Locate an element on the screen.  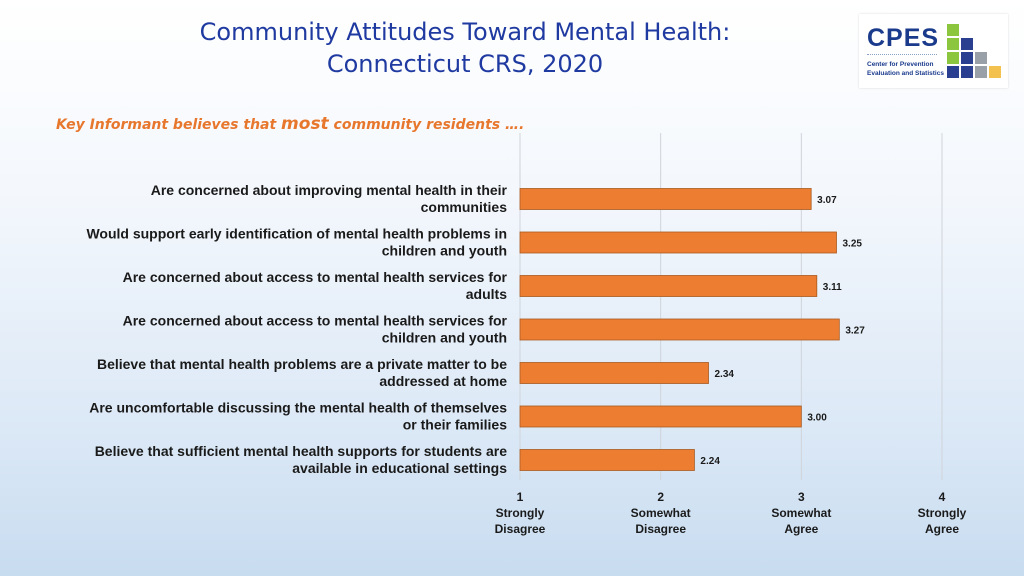
subtitle-before: Key Informant believes that is located at coordinates (169, 125).